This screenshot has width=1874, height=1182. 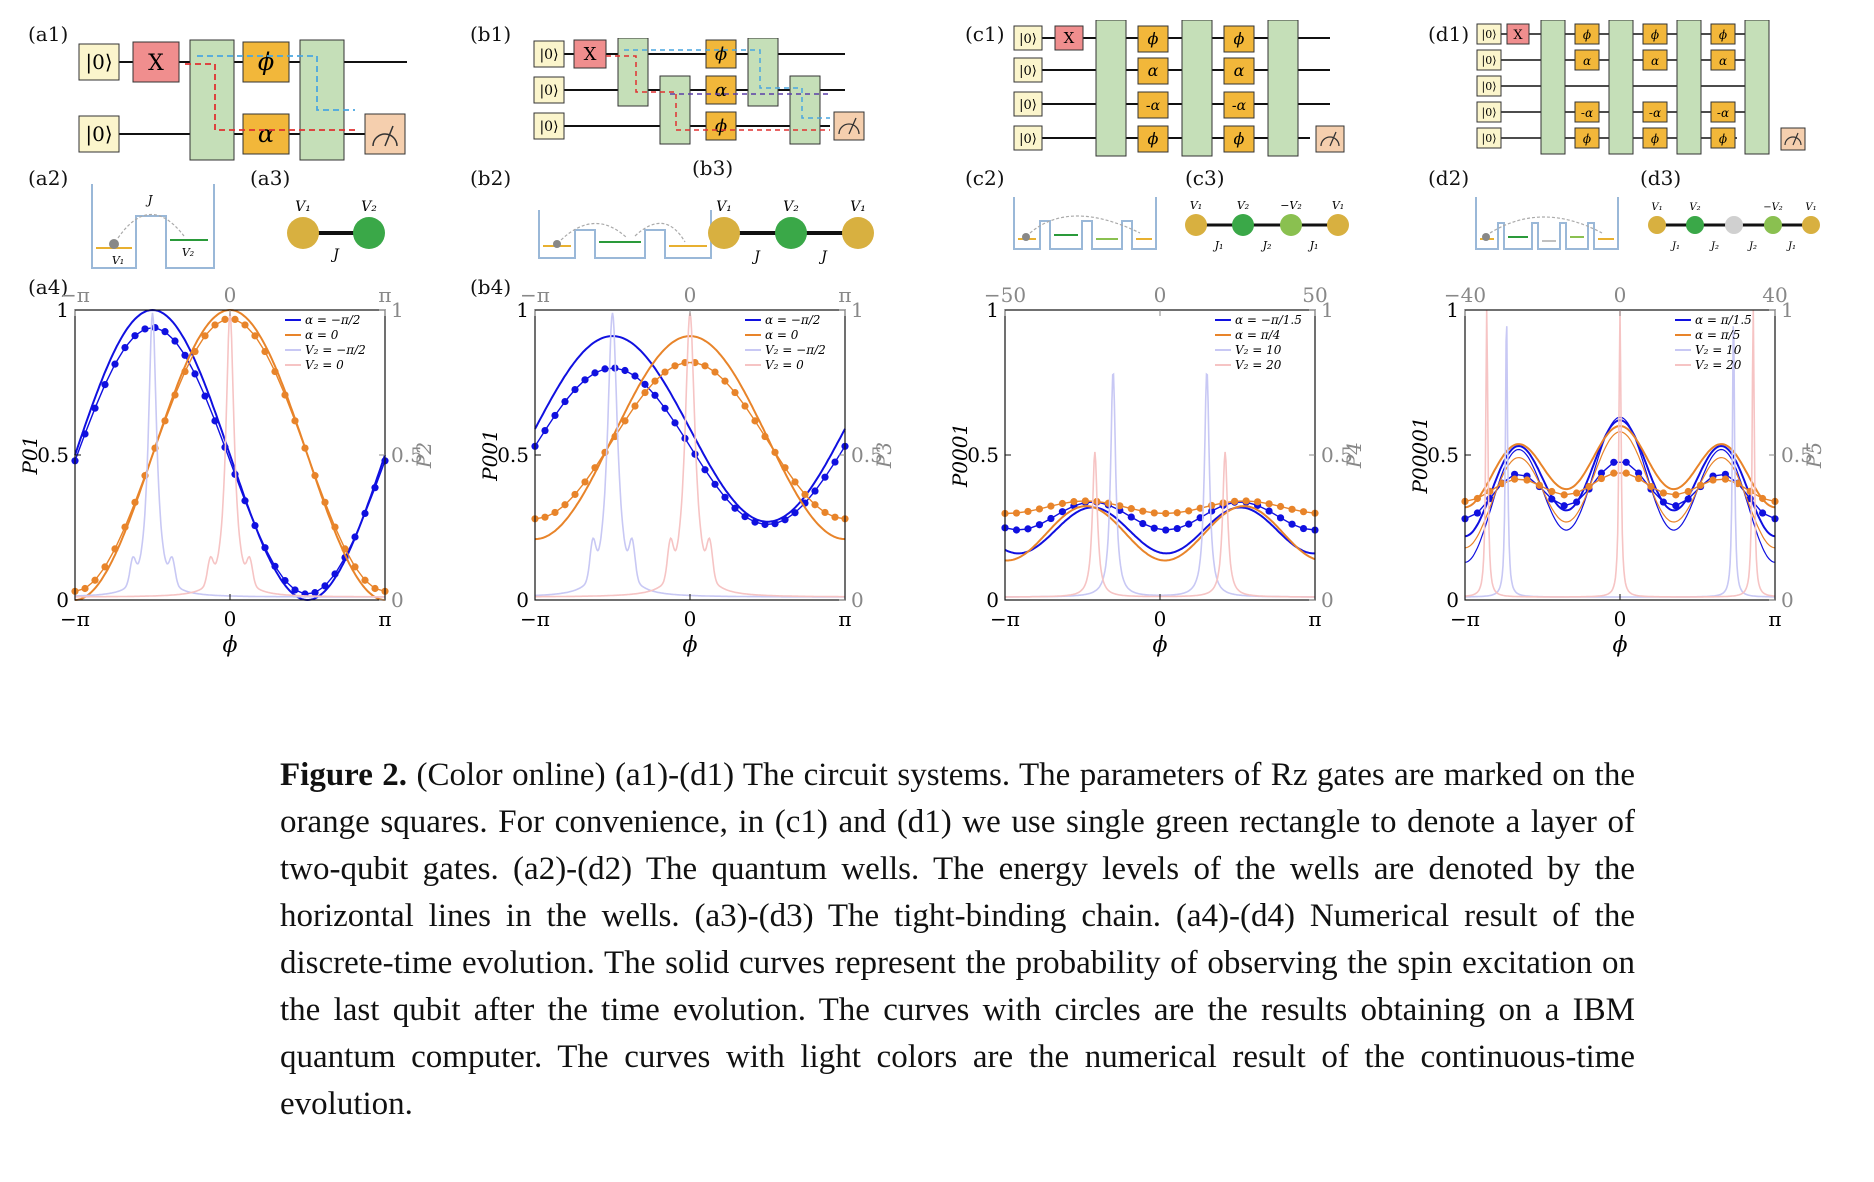 What do you see at coordinates (153, 226) in the screenshot?
I see `well-a2: J V₁ V₂` at bounding box center [153, 226].